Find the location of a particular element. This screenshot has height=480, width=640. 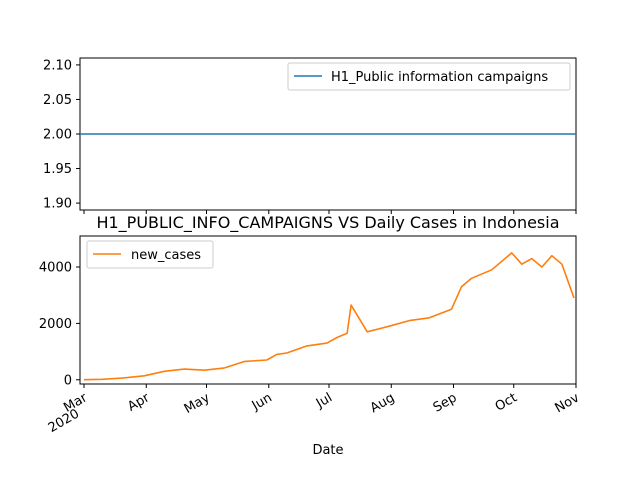

bottom-y-ticks: 0 2000 4000 is located at coordinates (59, 324).